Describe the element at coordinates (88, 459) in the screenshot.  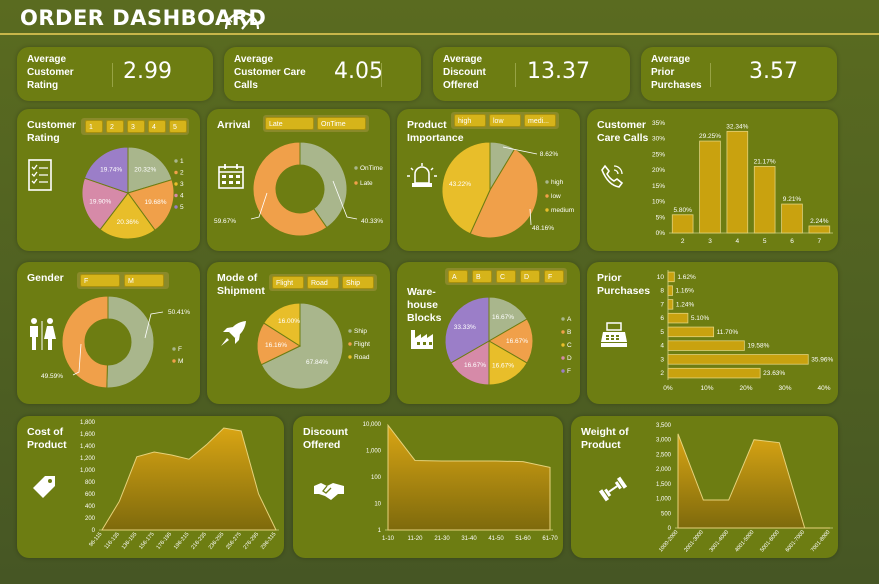
I see `y-tick-label: 1,200` at that location.